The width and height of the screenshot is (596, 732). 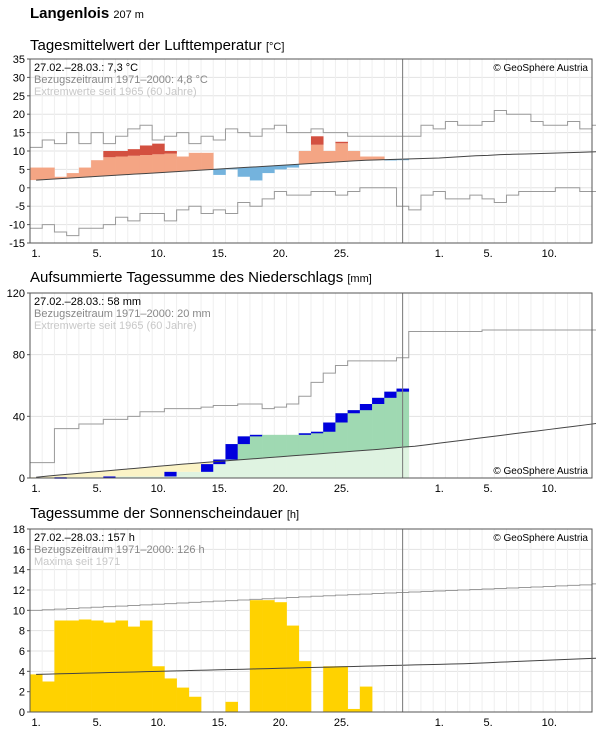 What do you see at coordinates (313, 129) in the screenshot?
I see `max-extreme-line` at bounding box center [313, 129].